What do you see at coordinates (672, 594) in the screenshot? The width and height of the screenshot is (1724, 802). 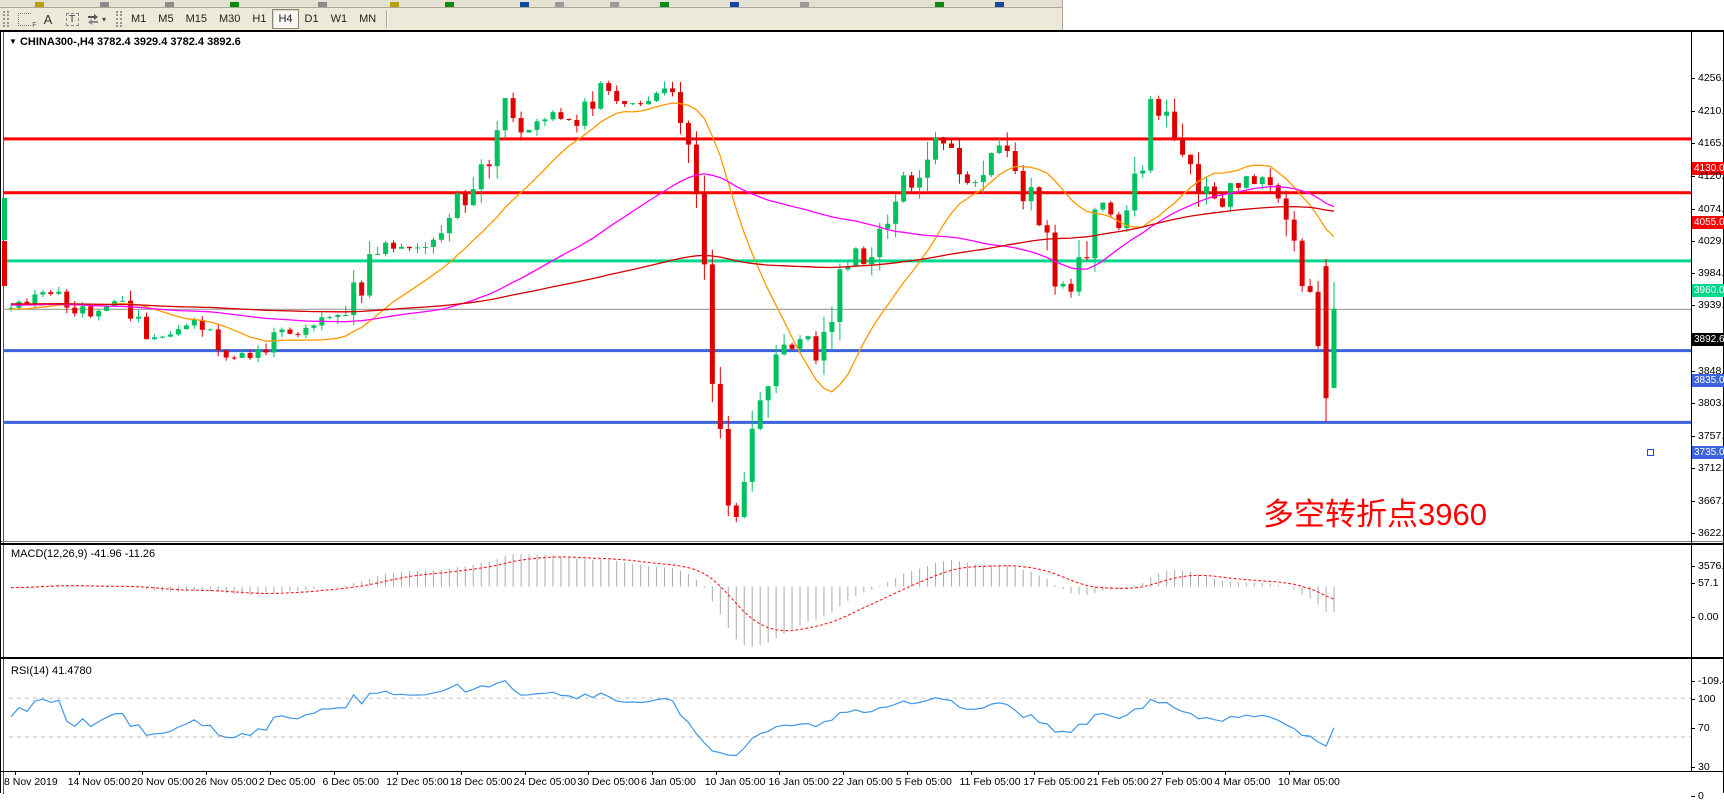 I see `macd-signal-line` at bounding box center [672, 594].